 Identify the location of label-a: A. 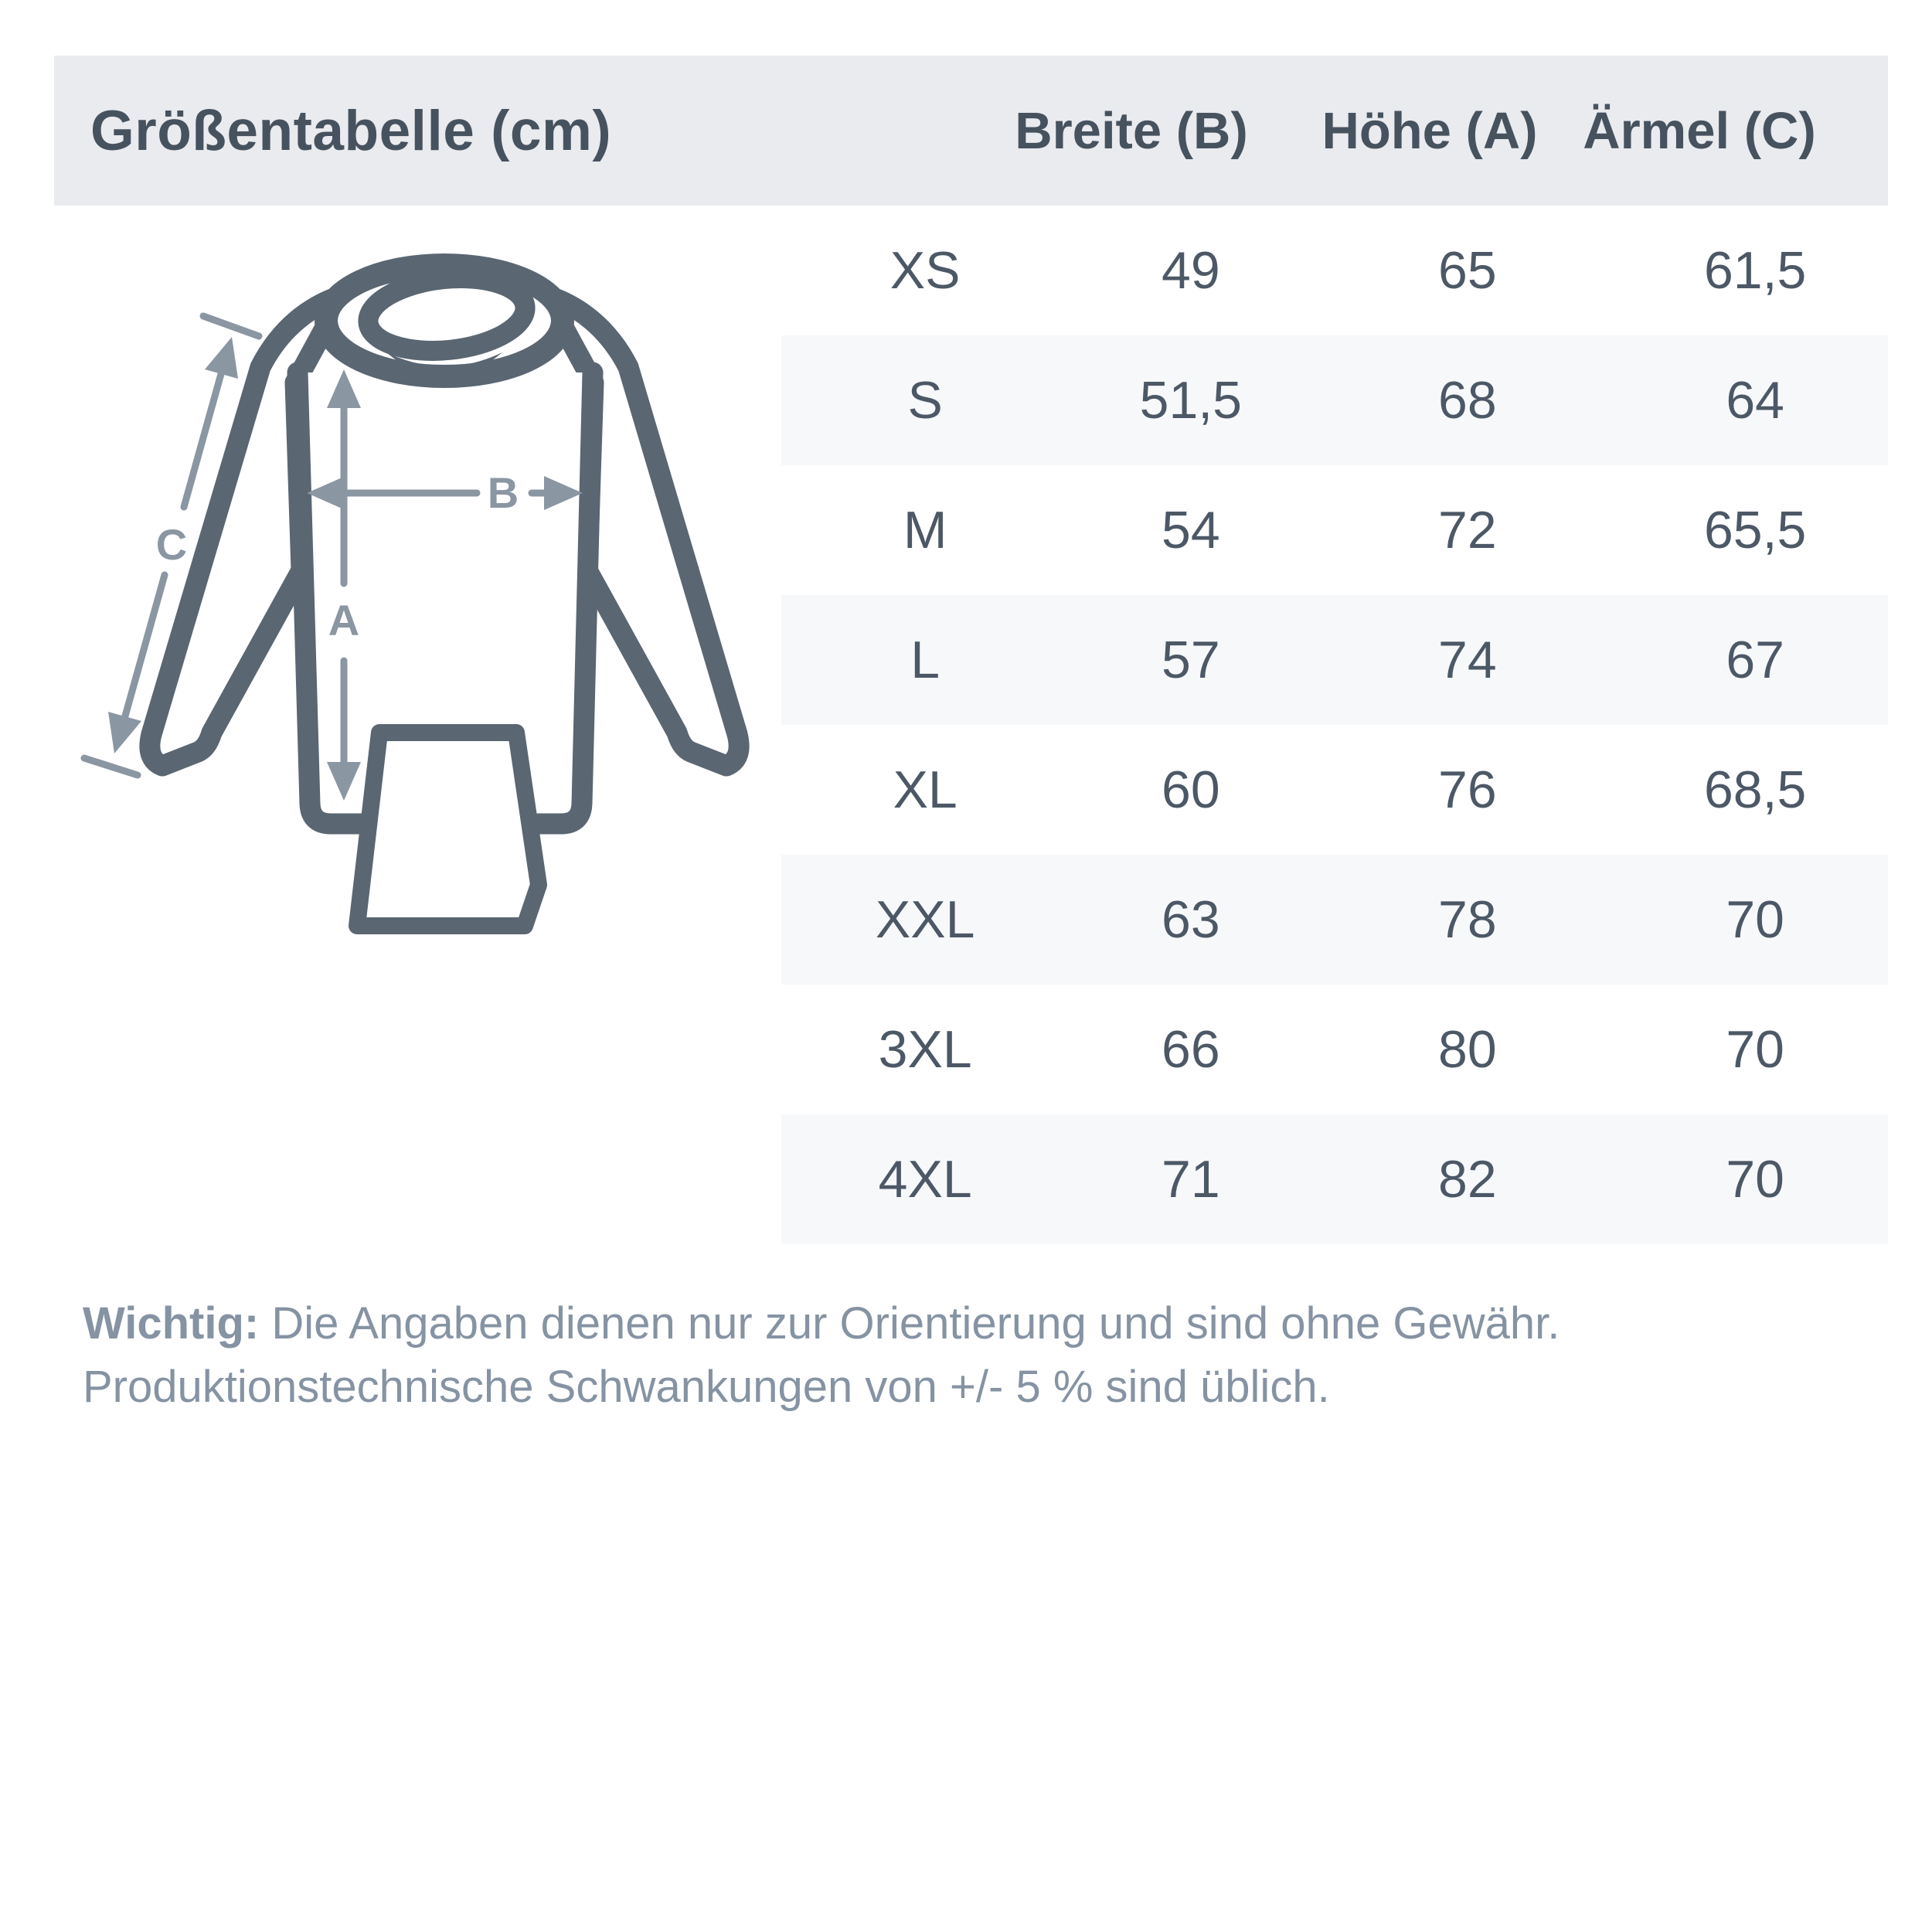
(344, 620).